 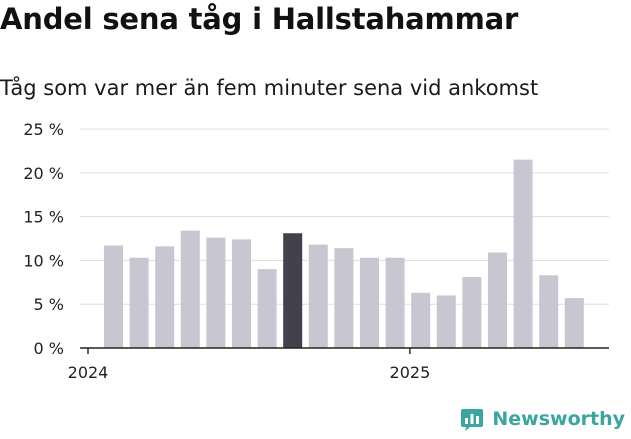 I want to click on y-tick-label: 5 %, so click(x=49, y=304).